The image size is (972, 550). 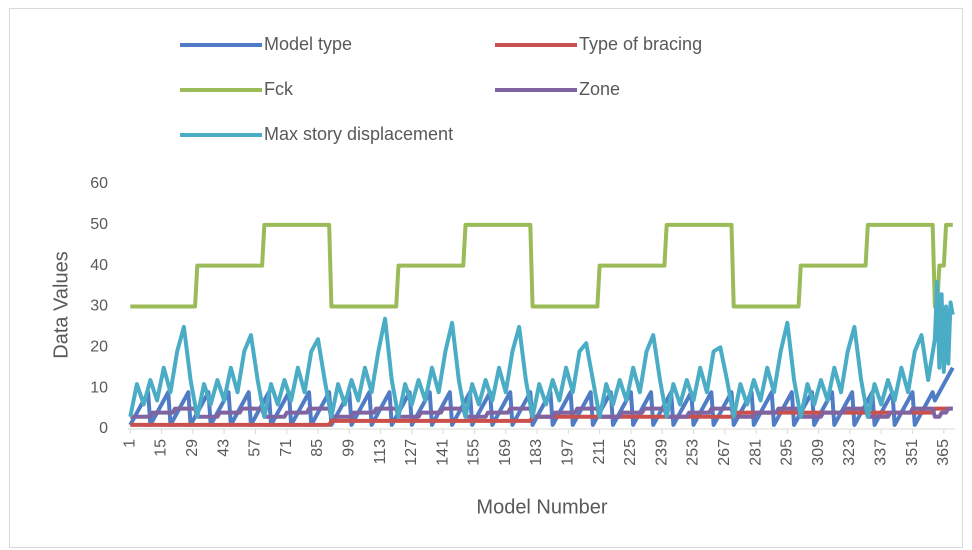 I want to click on x-tick-label: 127, so click(x=411, y=452).